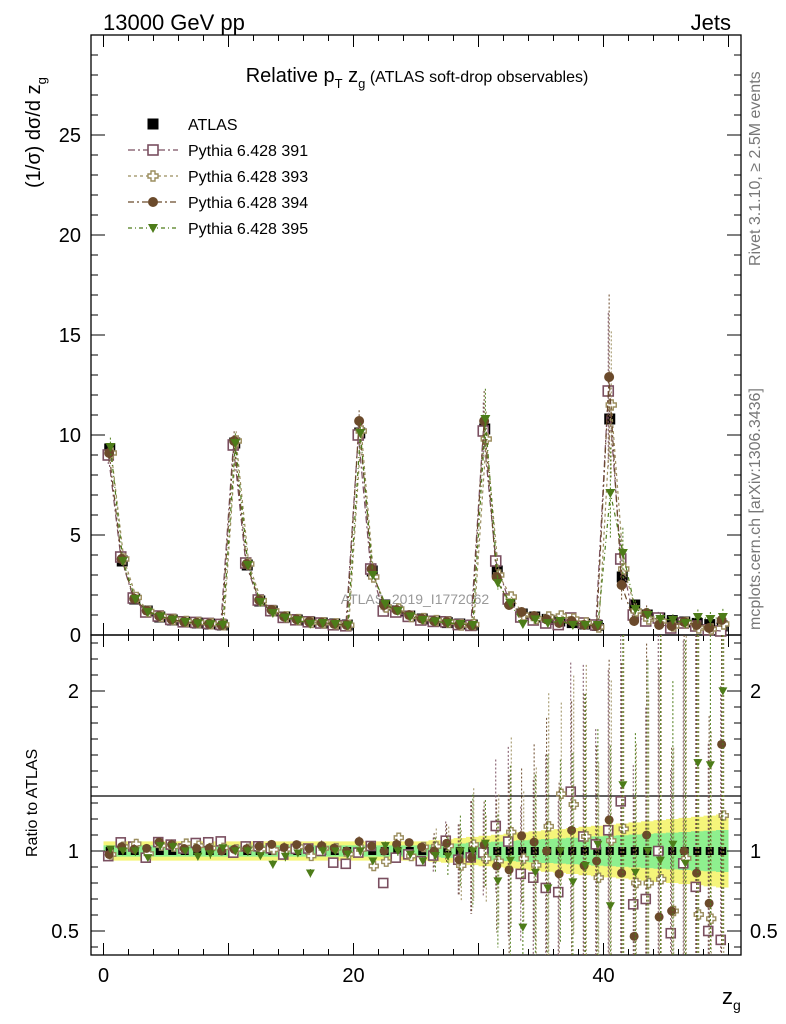  I want to click on mcplots-label: mcplots.cern.ch [arXiv:1306.3436], so click(755, 509).